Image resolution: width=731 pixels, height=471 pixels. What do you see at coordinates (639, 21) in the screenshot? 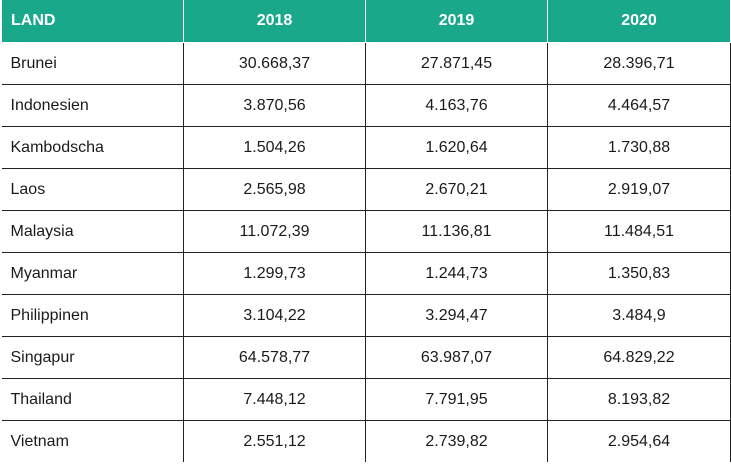
I see `header-2020: 2020` at bounding box center [639, 21].